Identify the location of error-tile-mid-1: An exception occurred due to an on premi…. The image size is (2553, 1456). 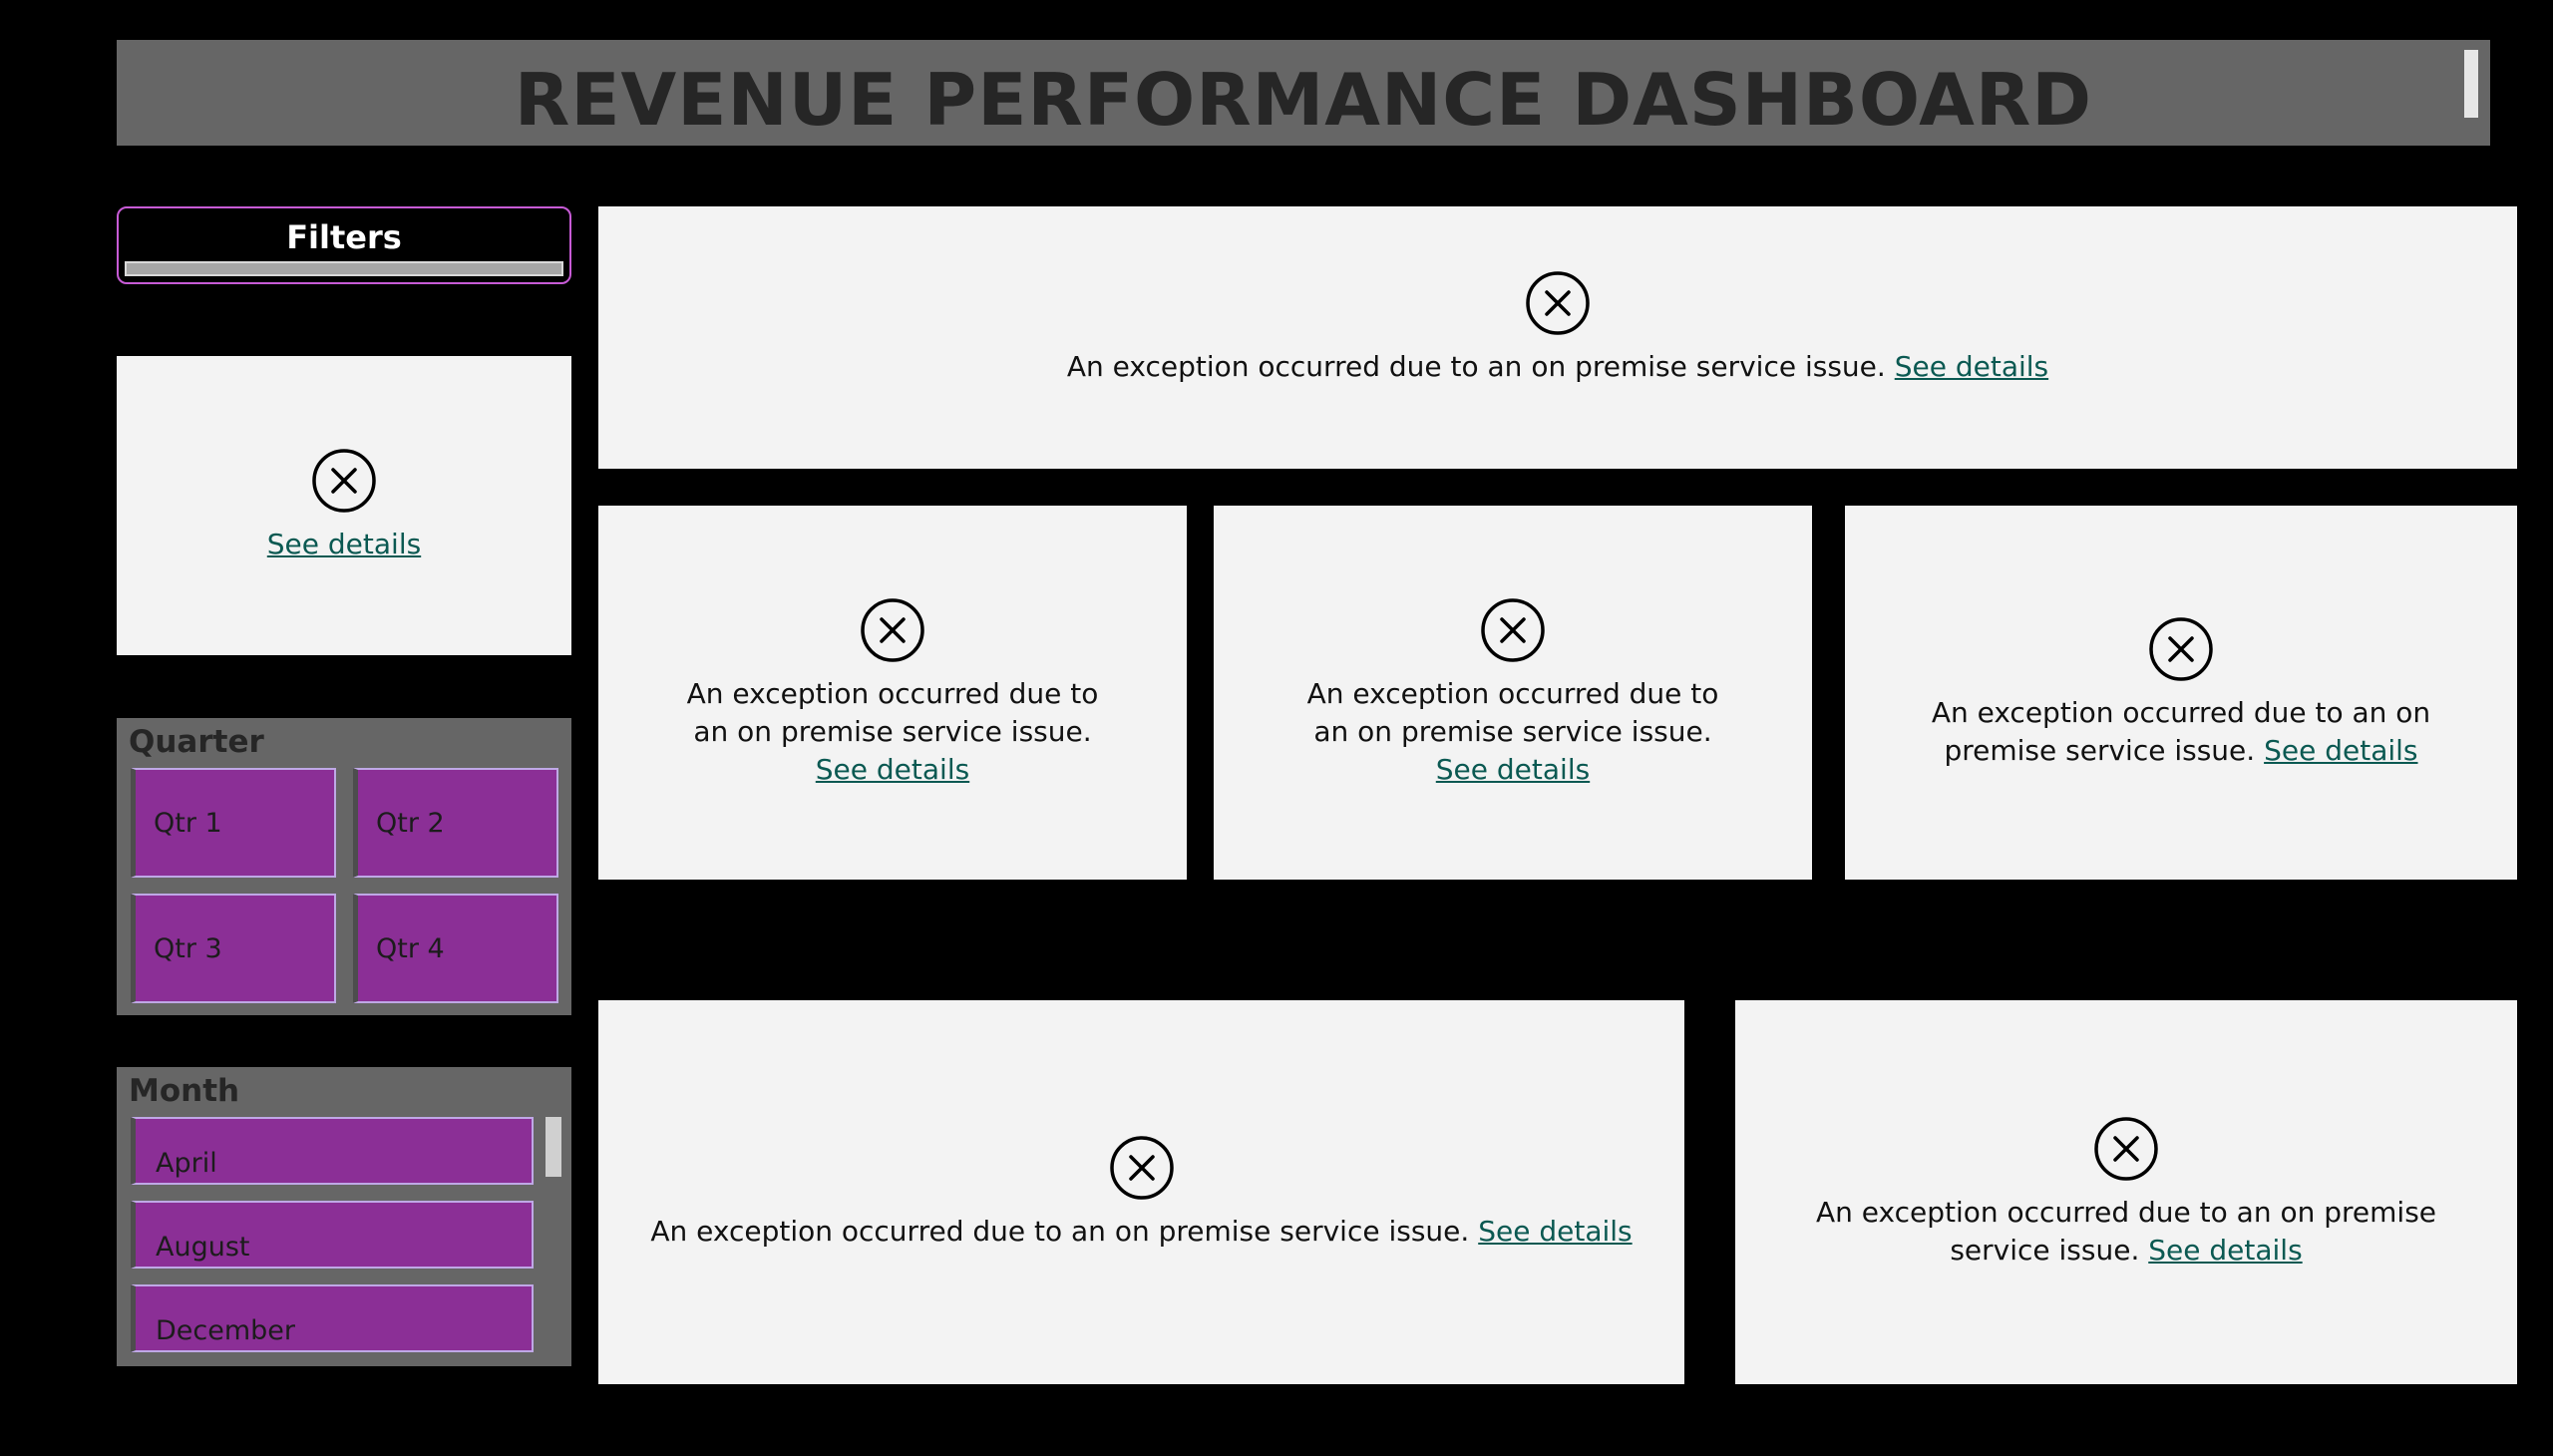
(893, 693).